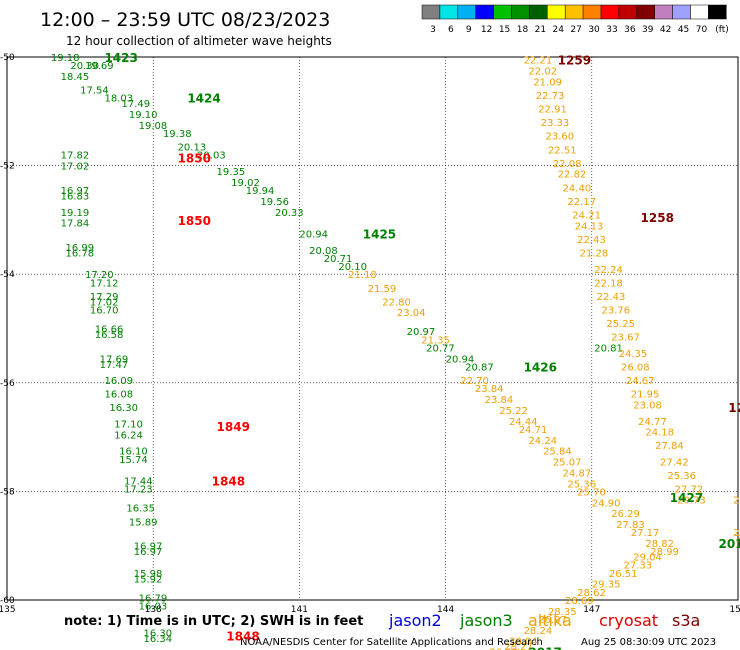  Describe the element at coordinates (625, 338) in the screenshot. I see `swh-point-label: 23.67` at that location.